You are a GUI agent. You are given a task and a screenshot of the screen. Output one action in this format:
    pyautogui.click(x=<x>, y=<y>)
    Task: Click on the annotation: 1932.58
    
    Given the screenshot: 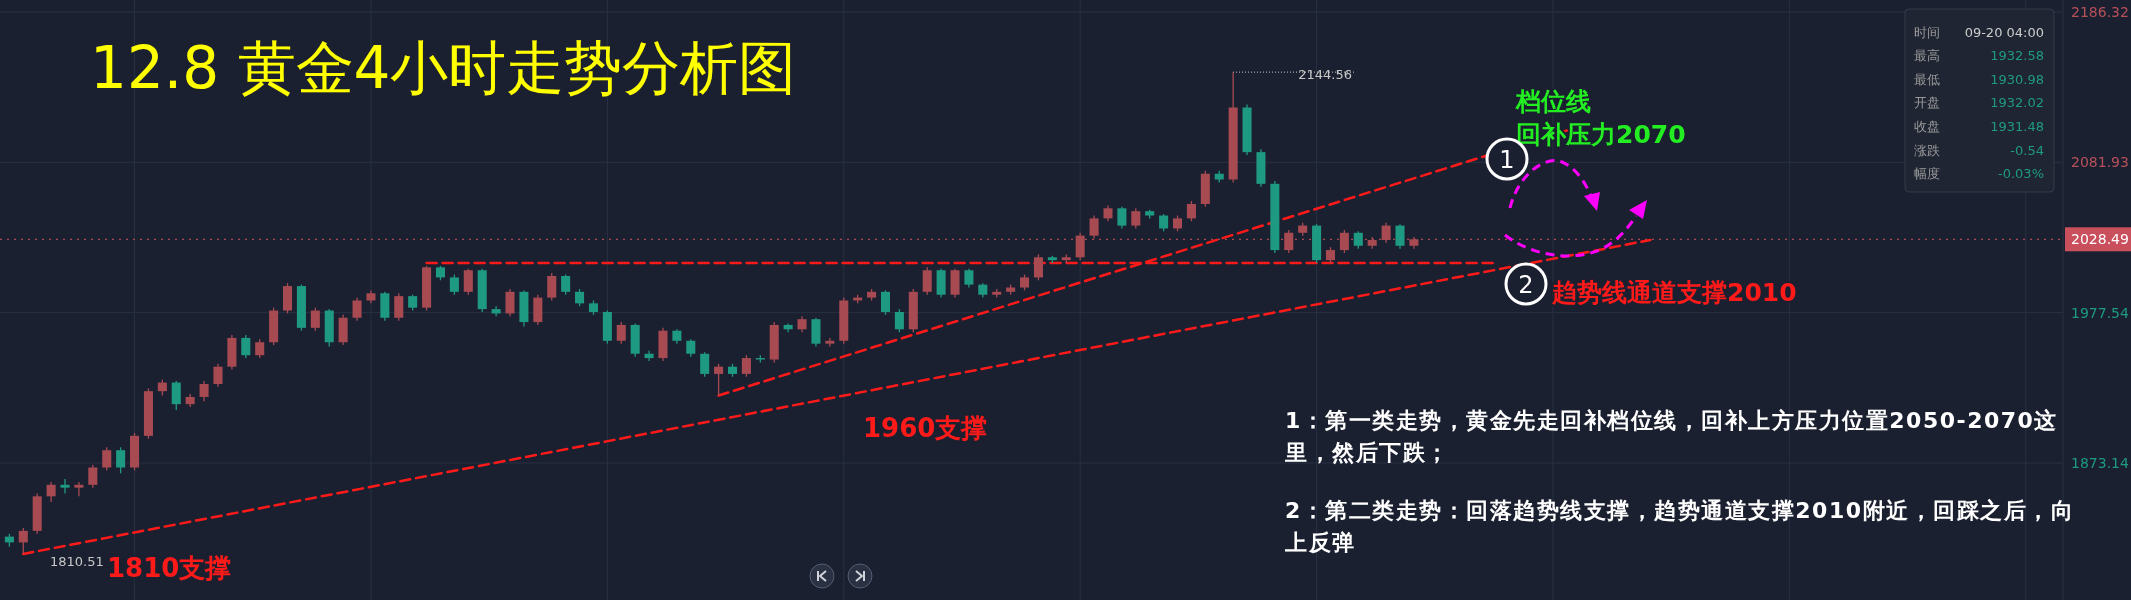 What is the action you would take?
    pyautogui.click(x=2017, y=56)
    